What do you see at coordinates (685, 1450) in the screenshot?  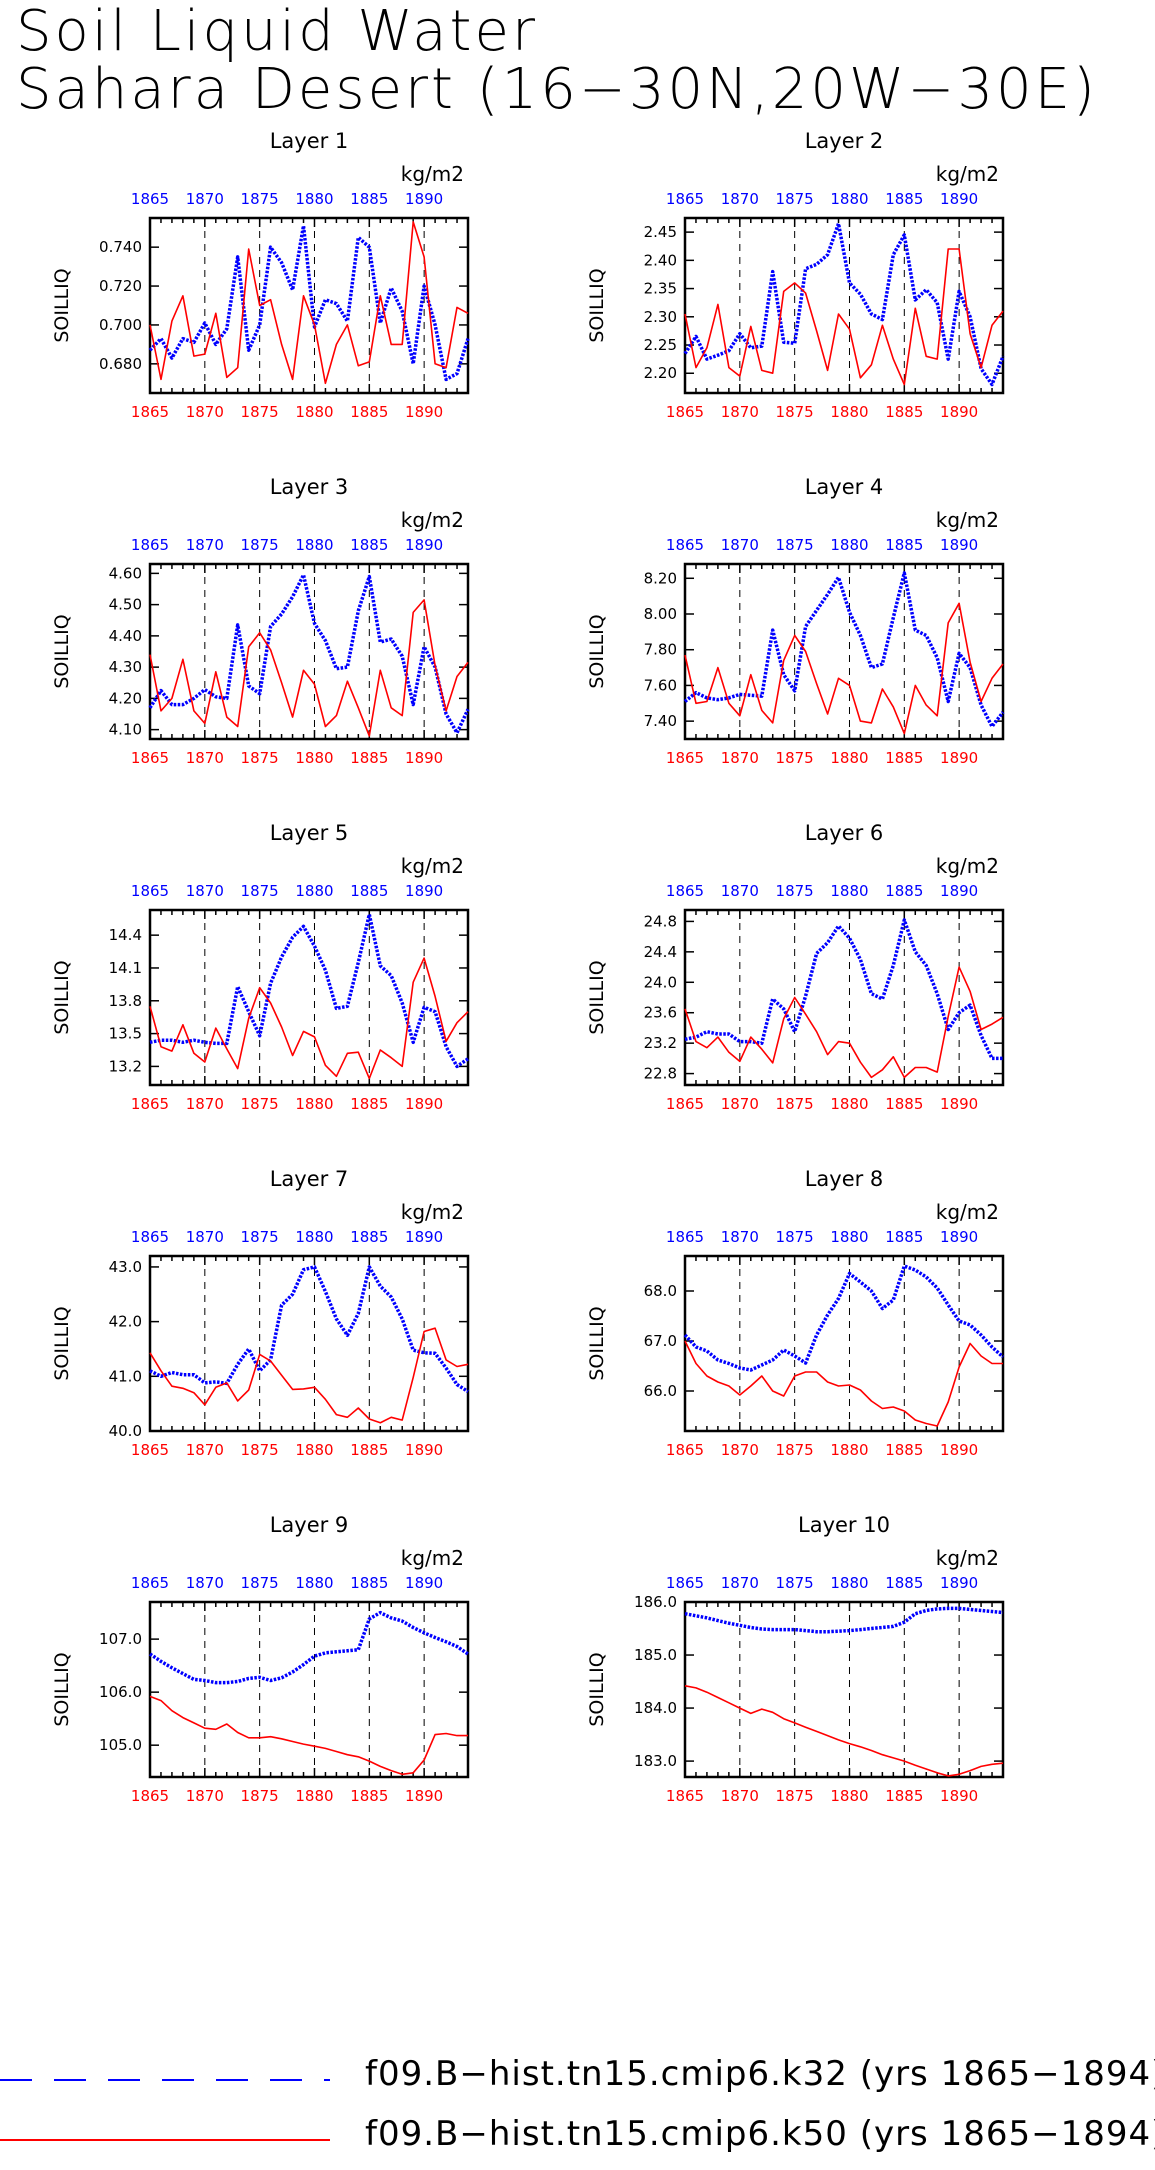 I see `layer8-x-tick-label-bottom: 1865` at bounding box center [685, 1450].